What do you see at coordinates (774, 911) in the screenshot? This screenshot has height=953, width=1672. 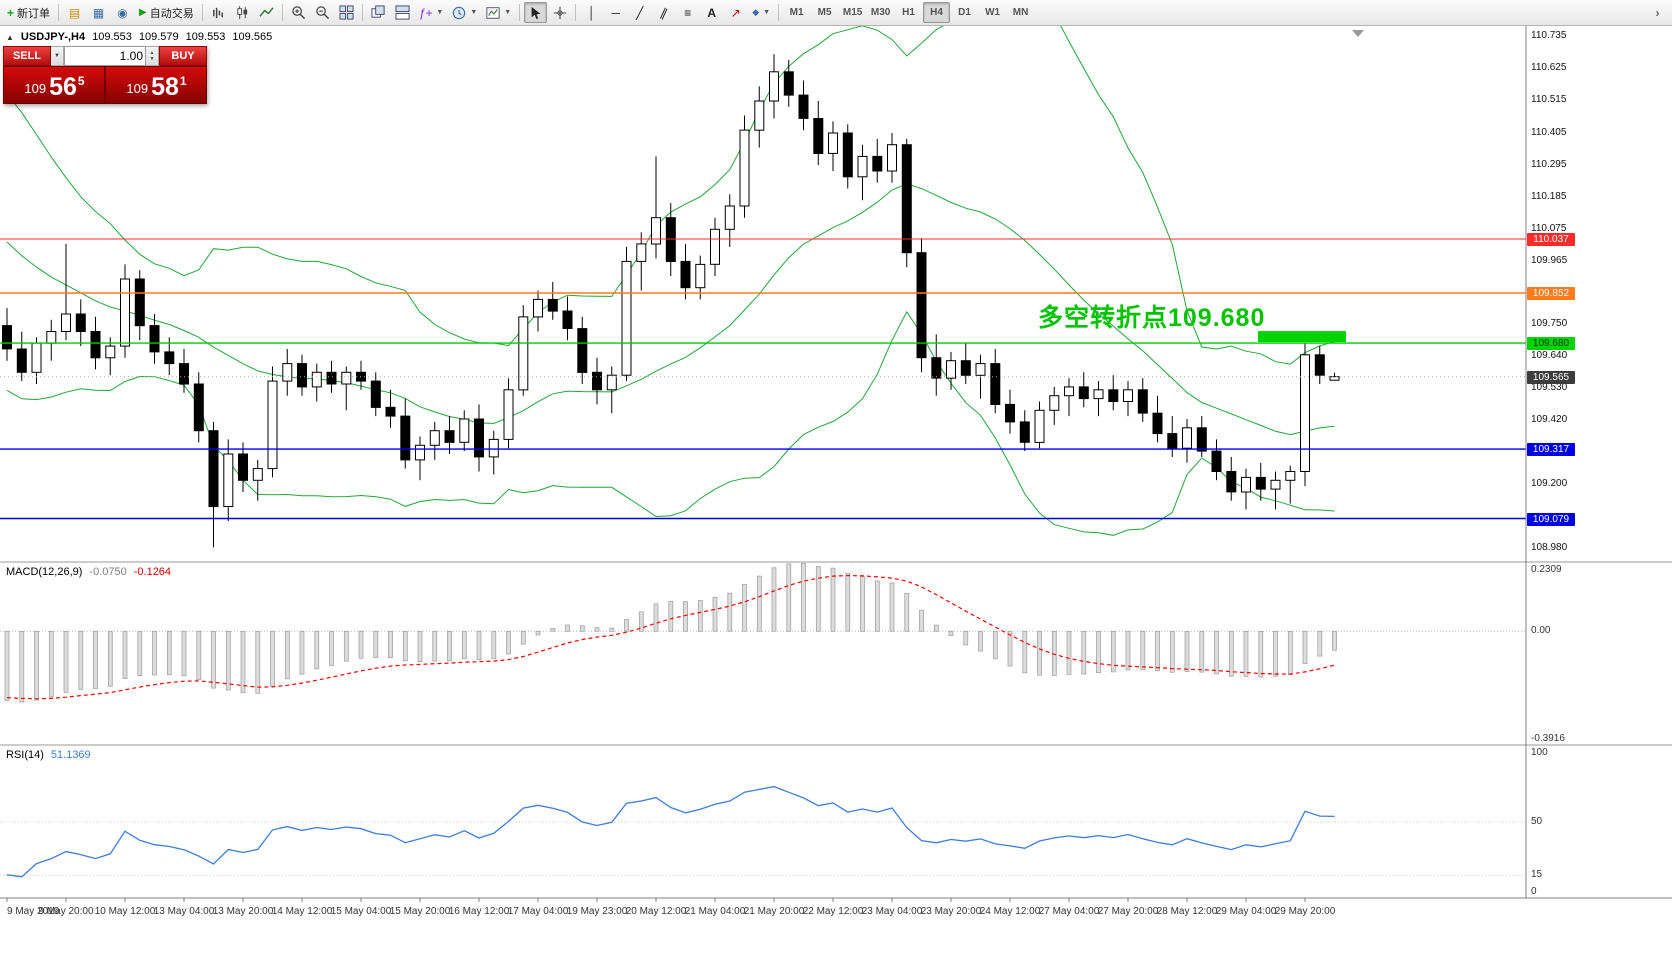 I see `time-axis-label: 21 May 20:00` at bounding box center [774, 911].